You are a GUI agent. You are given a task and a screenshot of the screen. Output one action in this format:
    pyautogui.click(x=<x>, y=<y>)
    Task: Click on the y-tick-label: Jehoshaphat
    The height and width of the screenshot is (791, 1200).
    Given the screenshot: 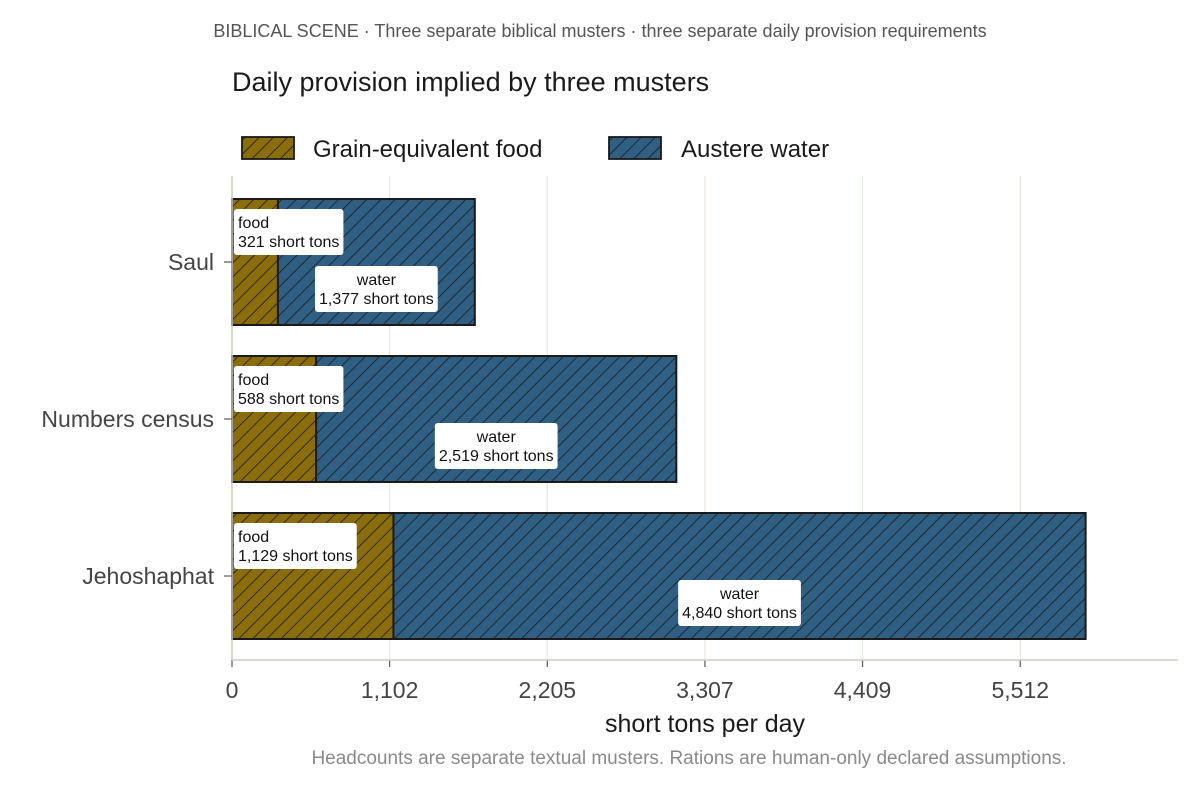 What is the action you would take?
    pyautogui.click(x=148, y=576)
    